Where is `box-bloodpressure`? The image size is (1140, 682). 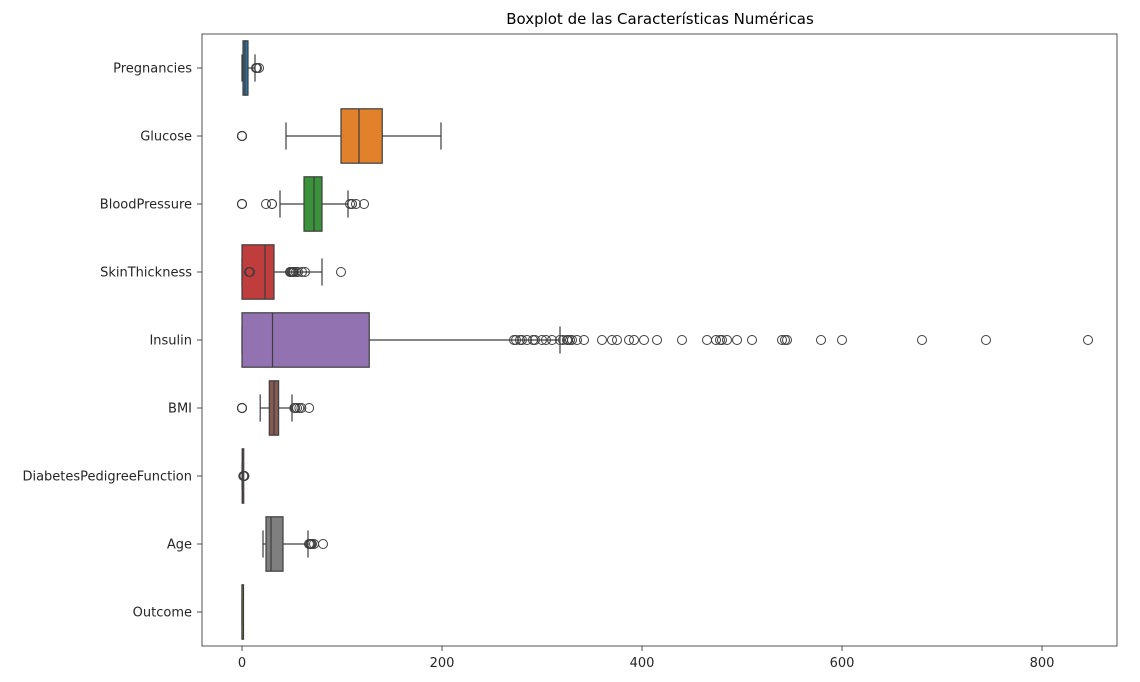
box-bloodpressure is located at coordinates (303, 204).